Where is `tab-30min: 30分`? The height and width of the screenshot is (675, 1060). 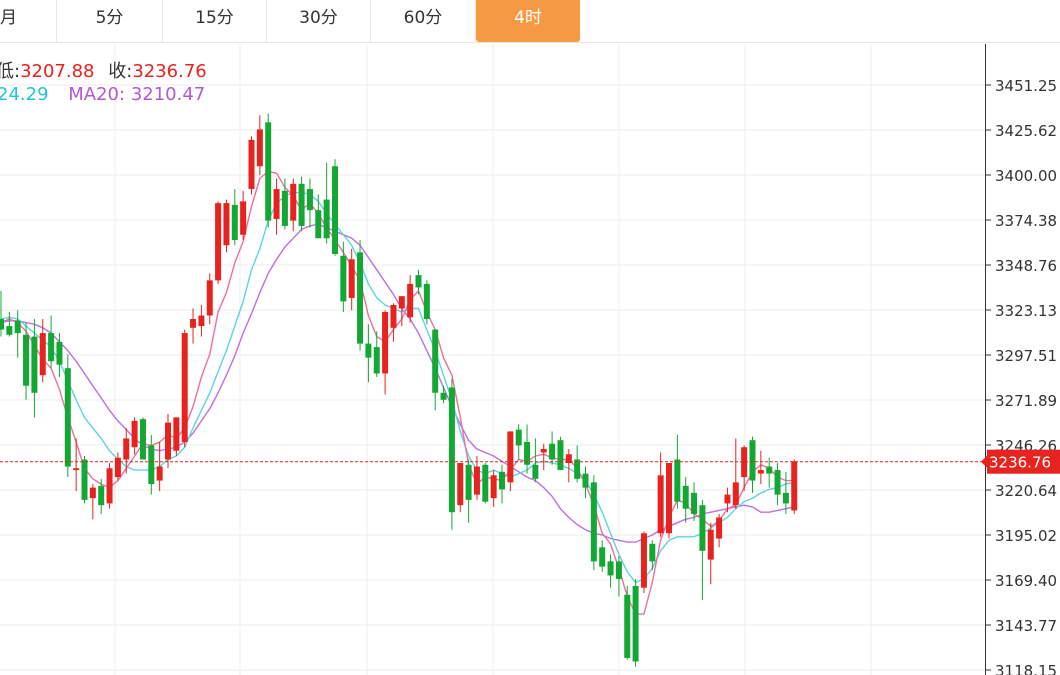
tab-30min: 30分 is located at coordinates (319, 21).